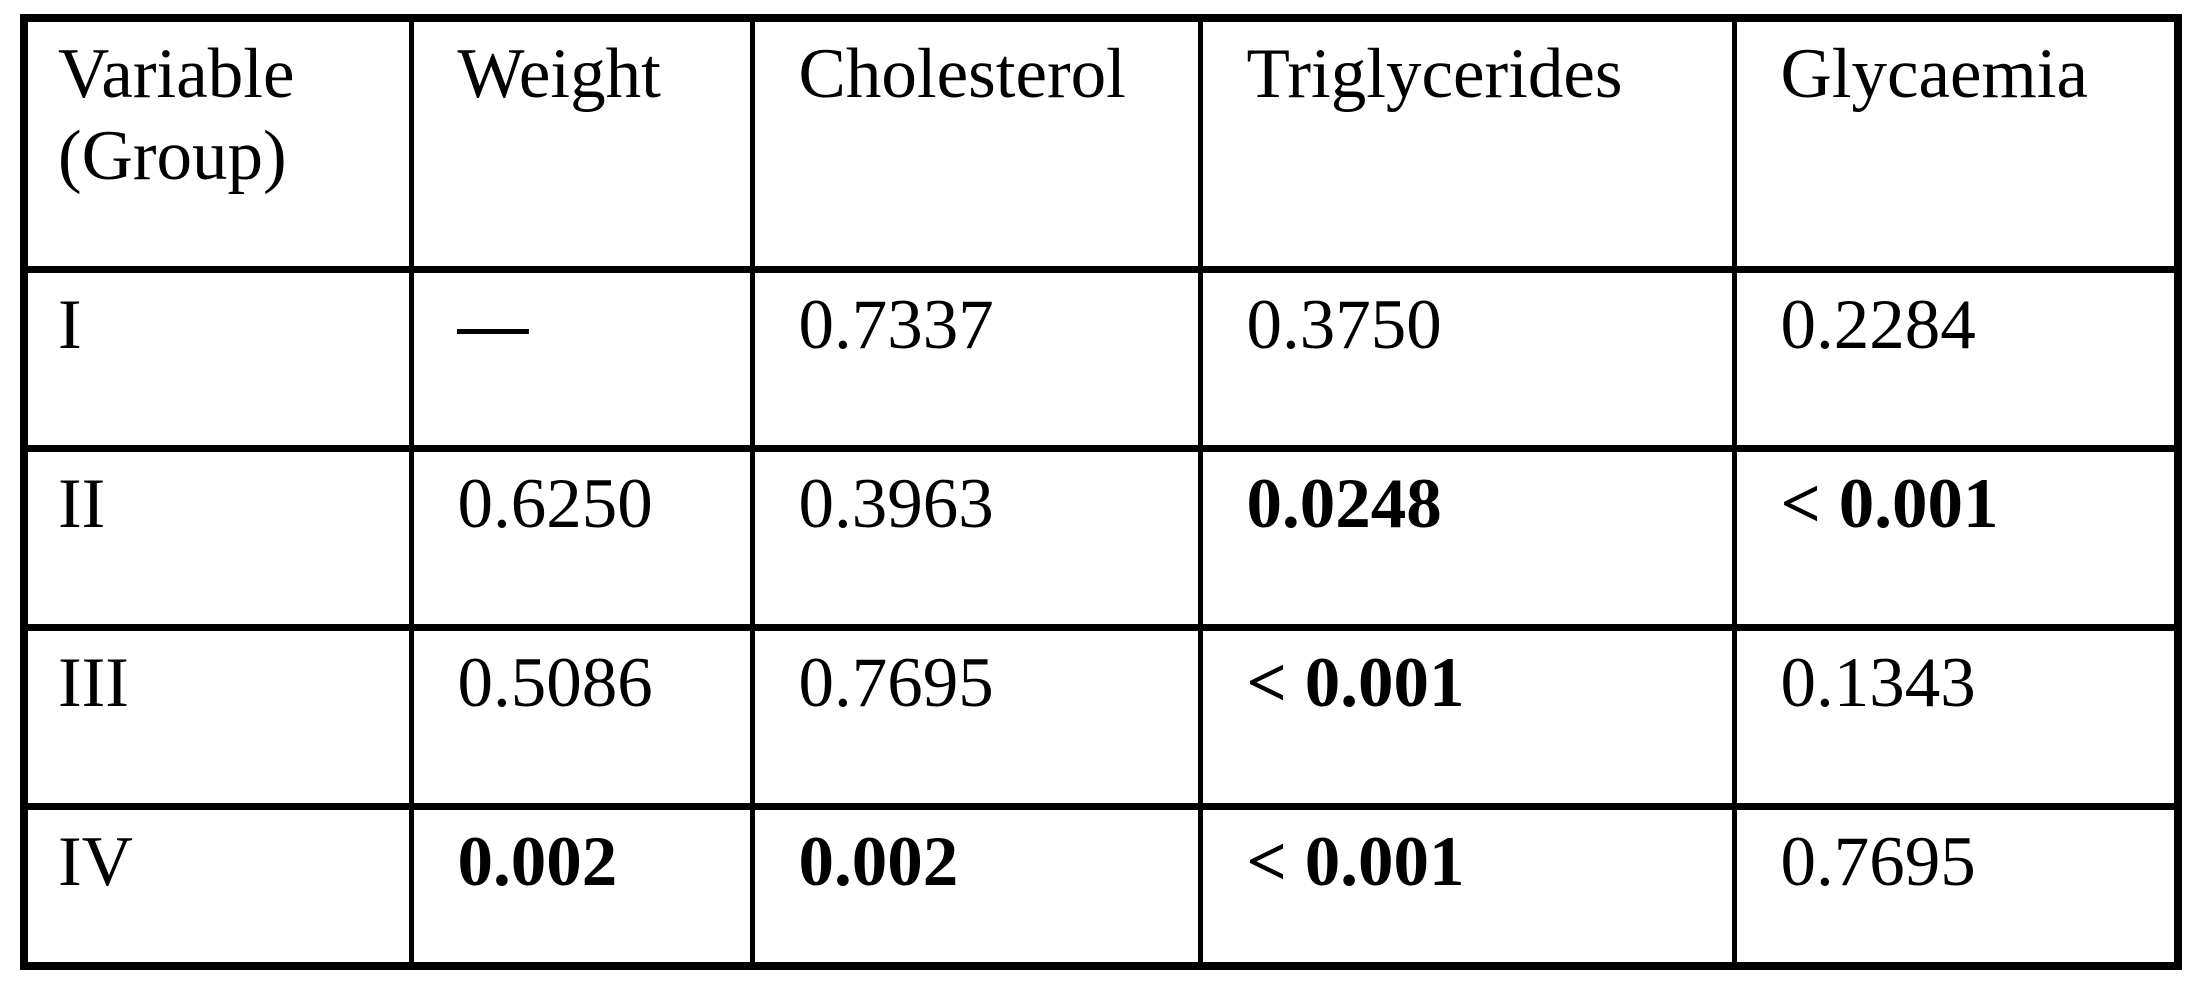 Image resolution: width=2201 pixels, height=991 pixels. Describe the element at coordinates (1956, 886) in the screenshot. I see `value-cell-glycaemia: 0.7695` at that location.